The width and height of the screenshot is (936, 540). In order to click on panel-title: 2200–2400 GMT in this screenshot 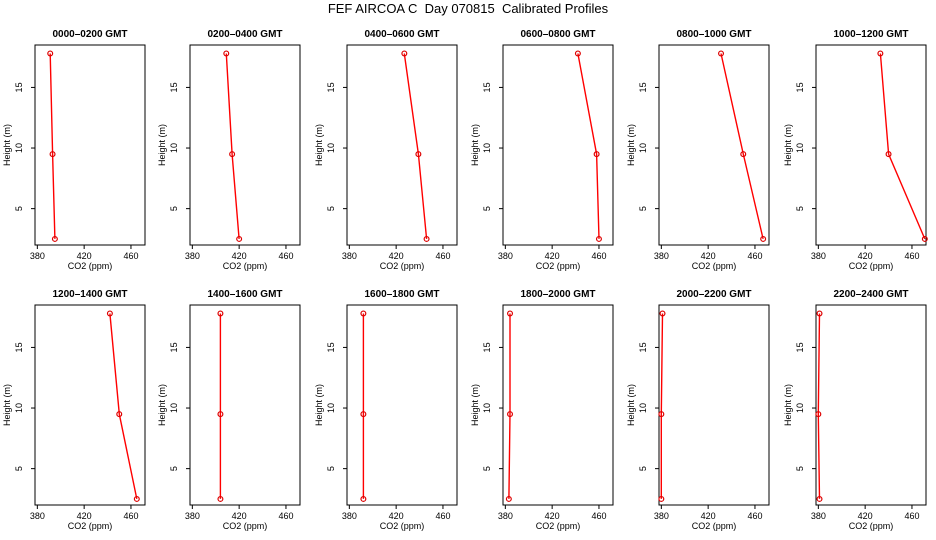, I will do `click(870, 294)`.